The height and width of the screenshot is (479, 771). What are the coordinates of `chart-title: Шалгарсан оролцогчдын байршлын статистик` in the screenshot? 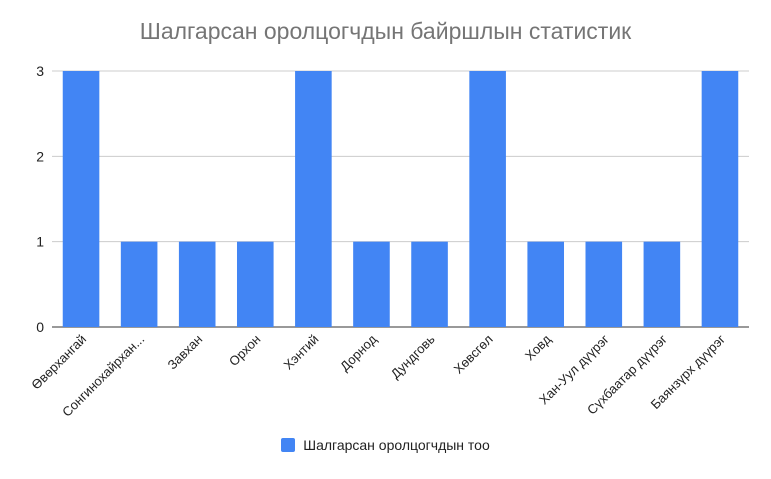 It's located at (385, 31).